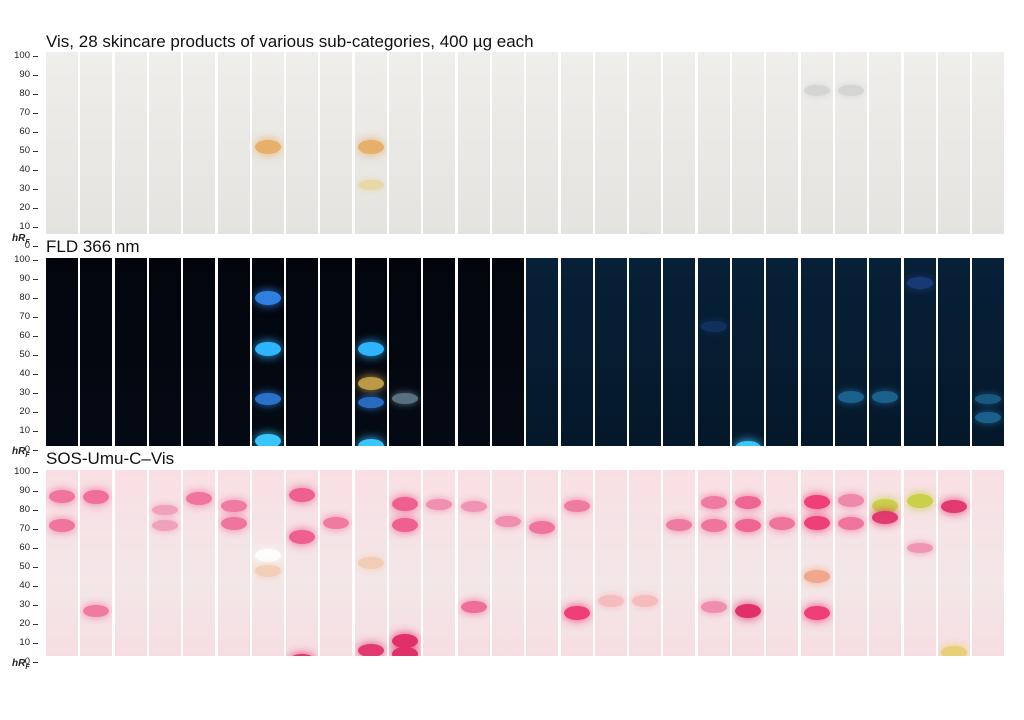  I want to click on hrf-tick-label: 90, so click(24, 278).